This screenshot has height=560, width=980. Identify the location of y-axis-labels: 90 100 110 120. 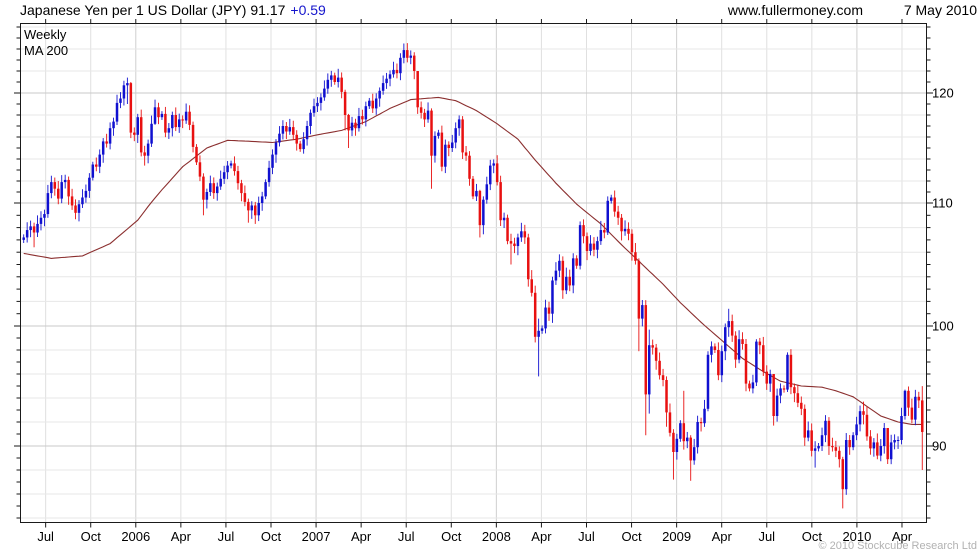
(943, 270).